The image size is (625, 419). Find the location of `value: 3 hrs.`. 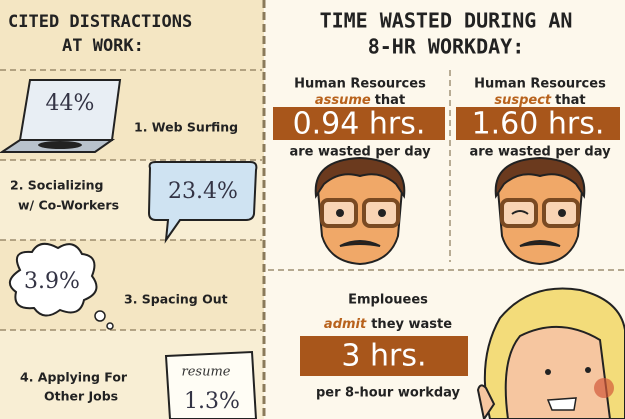

value: 3 hrs. is located at coordinates (383, 356).